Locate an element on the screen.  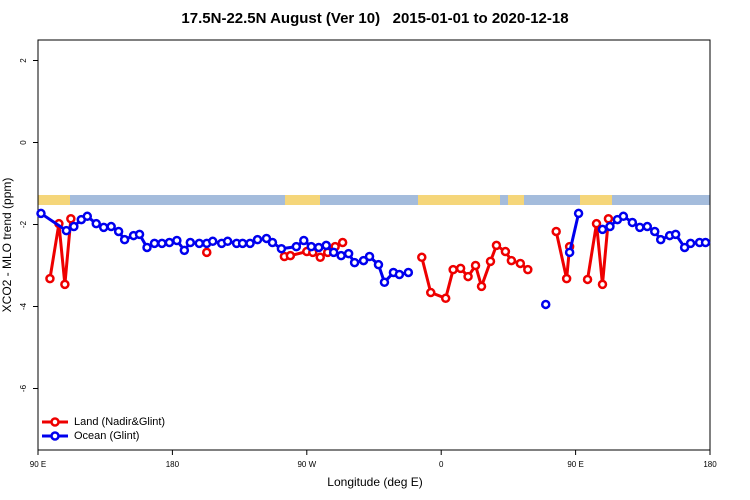
y-tick-label: -6 is located at coordinates (23, 388).